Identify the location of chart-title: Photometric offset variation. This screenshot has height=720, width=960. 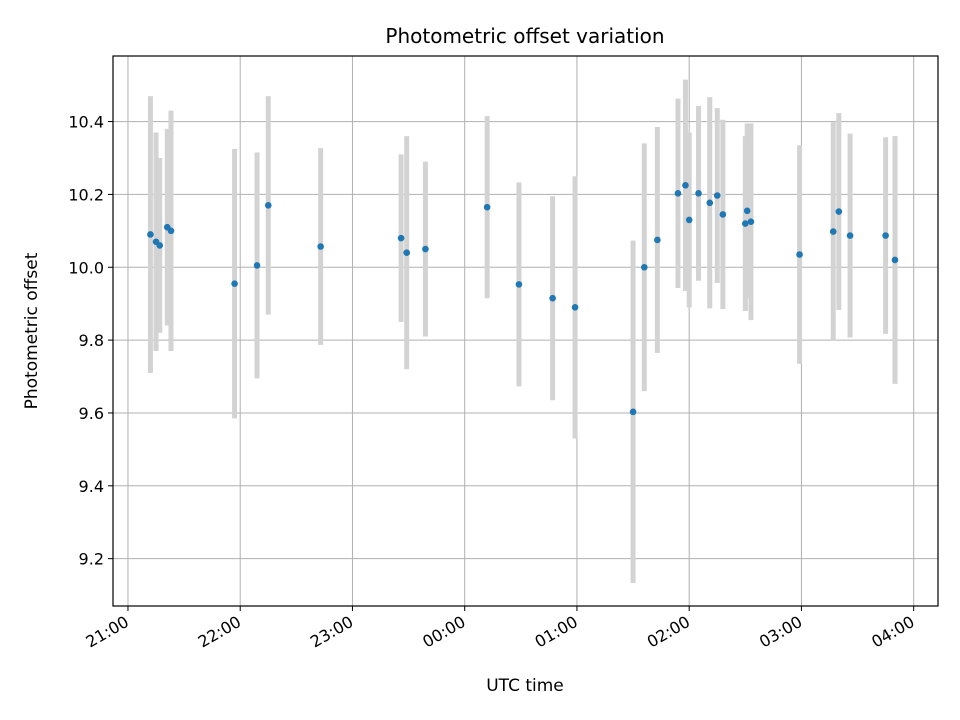
(524, 36).